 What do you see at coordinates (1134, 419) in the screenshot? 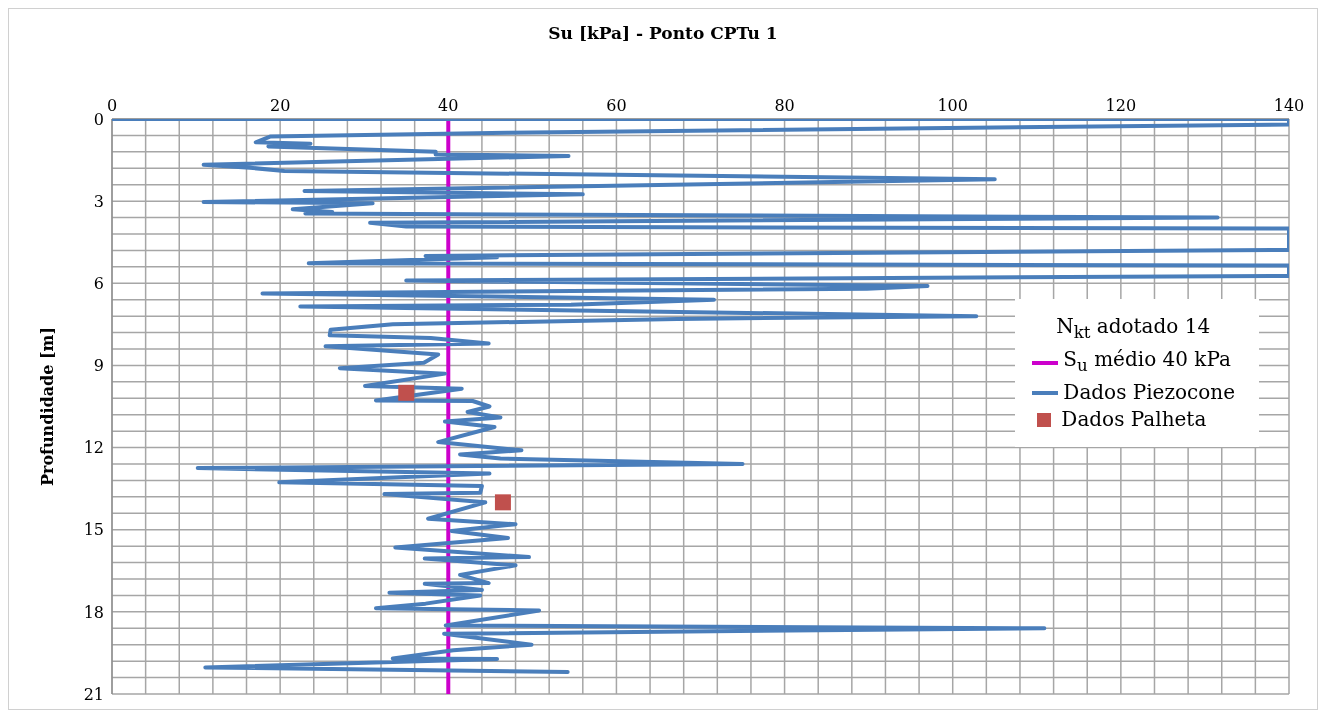
I see `legend-label: Dados Palheta` at bounding box center [1134, 419].